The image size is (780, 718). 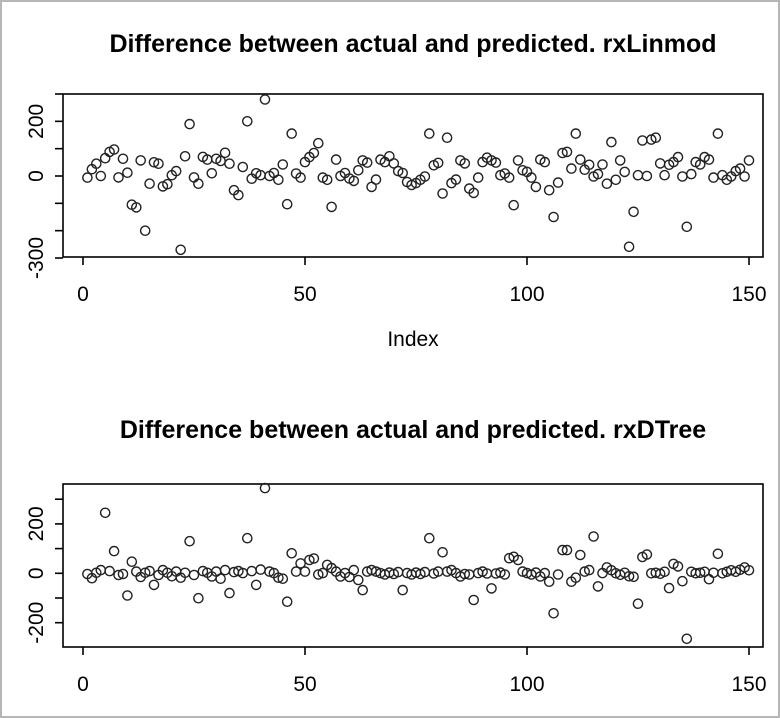 What do you see at coordinates (748, 294) in the screenshot?
I see `x-tick-label: 150` at bounding box center [748, 294].